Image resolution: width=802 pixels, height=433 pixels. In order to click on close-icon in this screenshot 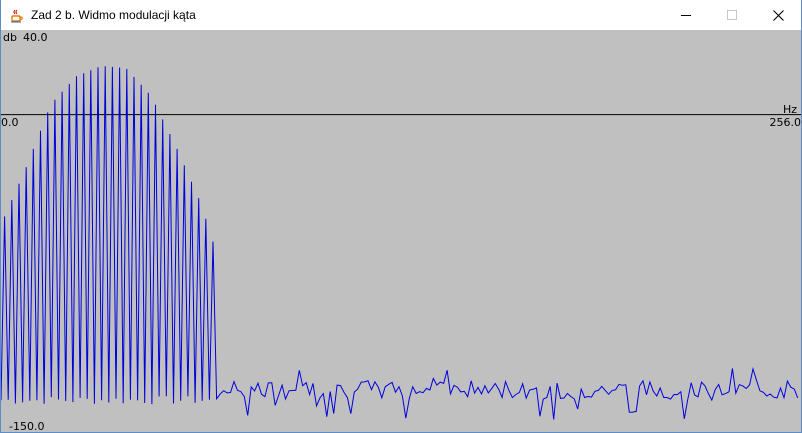, I will do `click(778, 15)`.